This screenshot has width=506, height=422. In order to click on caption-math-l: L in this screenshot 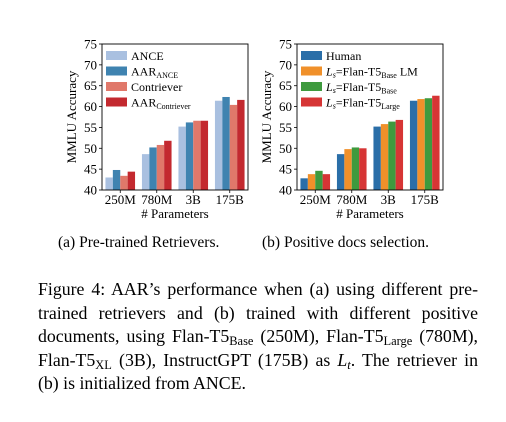, I will do `click(342, 359)`.